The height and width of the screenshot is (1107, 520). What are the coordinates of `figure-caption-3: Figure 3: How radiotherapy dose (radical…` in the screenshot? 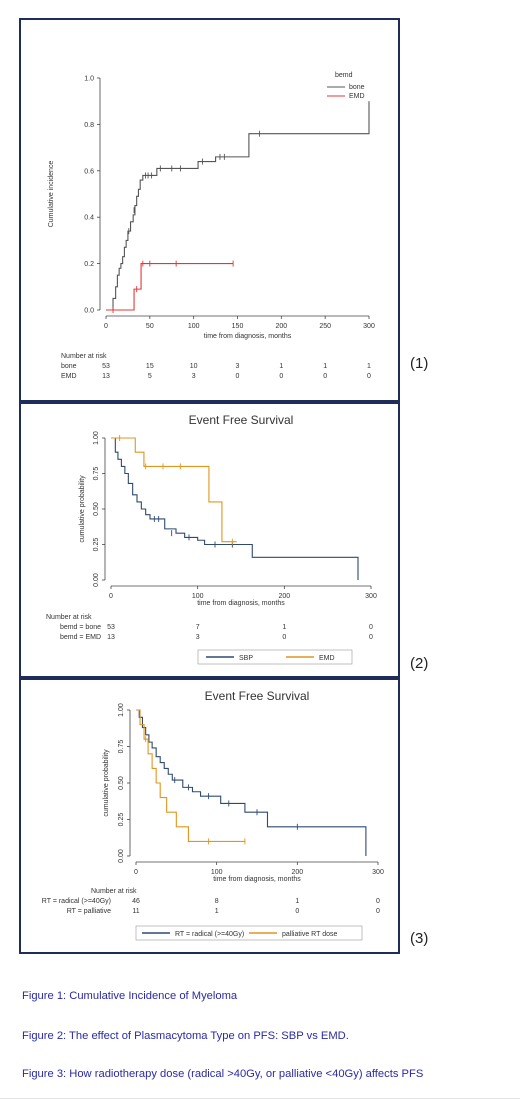 It's located at (223, 1074).